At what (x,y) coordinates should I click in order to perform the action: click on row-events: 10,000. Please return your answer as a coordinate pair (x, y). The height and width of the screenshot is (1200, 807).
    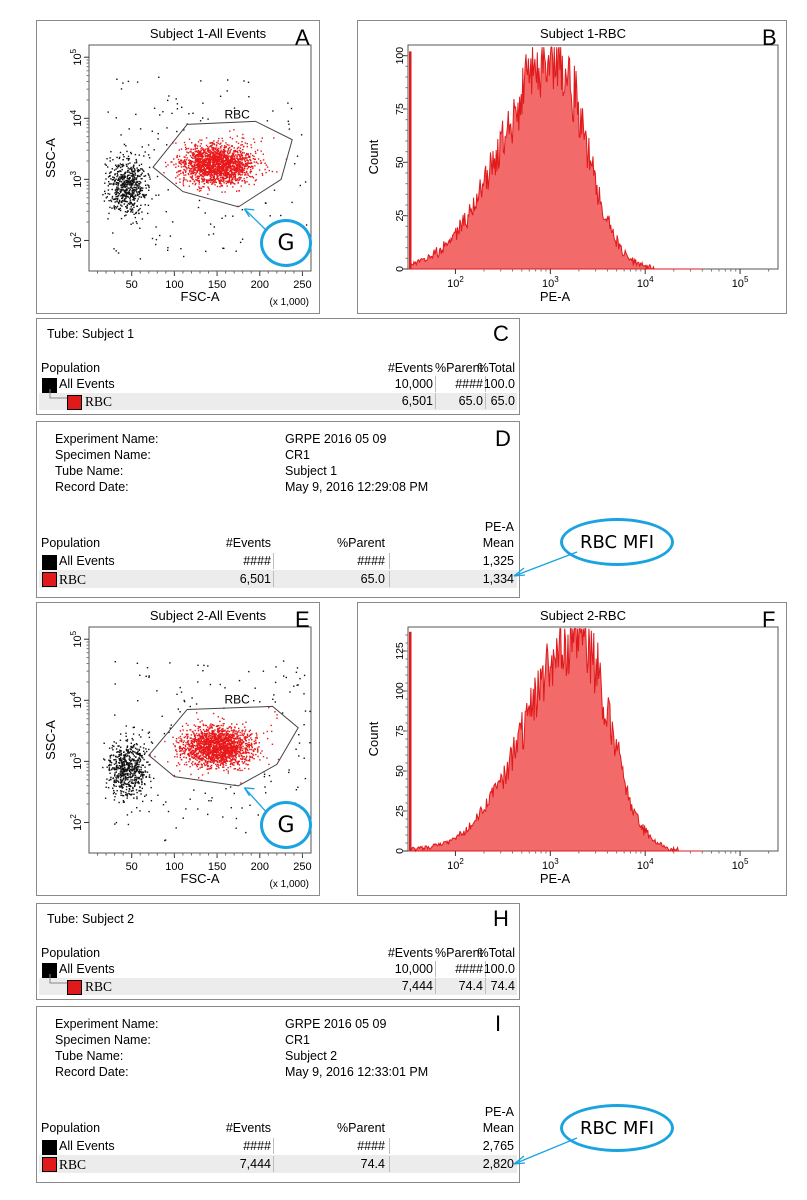
    Looking at the image, I should click on (413, 384).